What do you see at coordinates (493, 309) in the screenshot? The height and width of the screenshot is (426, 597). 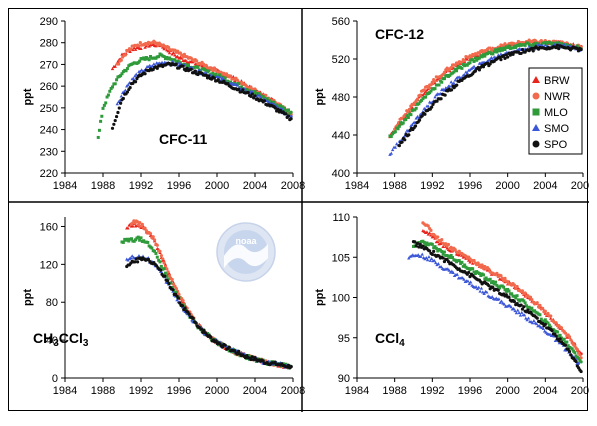 I see `series-smo` at bounding box center [493, 309].